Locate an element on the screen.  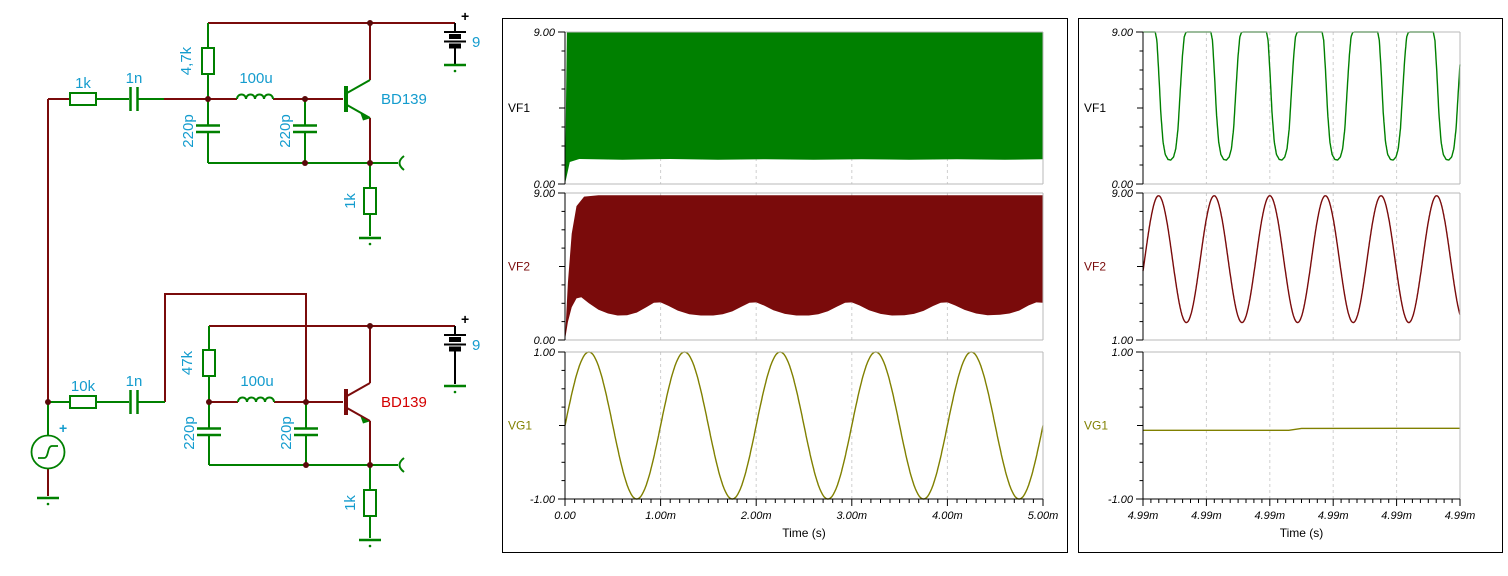
transistor-bd139-top: BD139 is located at coordinates (385, 100).